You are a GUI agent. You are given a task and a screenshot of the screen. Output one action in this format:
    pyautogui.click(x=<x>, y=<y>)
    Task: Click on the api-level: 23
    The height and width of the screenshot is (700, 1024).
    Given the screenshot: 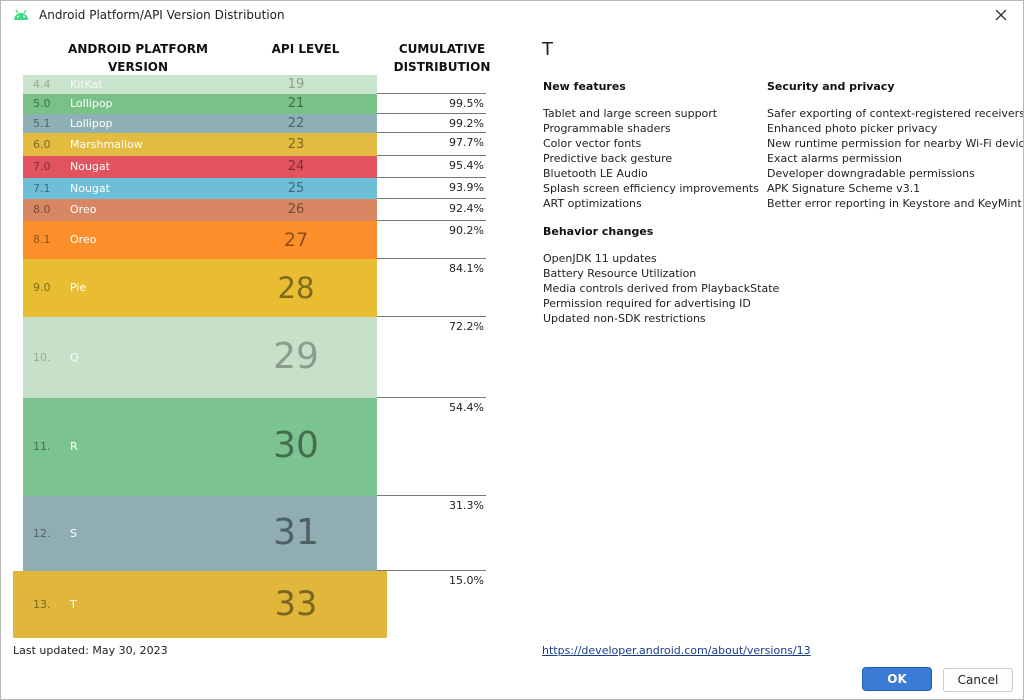 What is the action you would take?
    pyautogui.click(x=296, y=144)
    